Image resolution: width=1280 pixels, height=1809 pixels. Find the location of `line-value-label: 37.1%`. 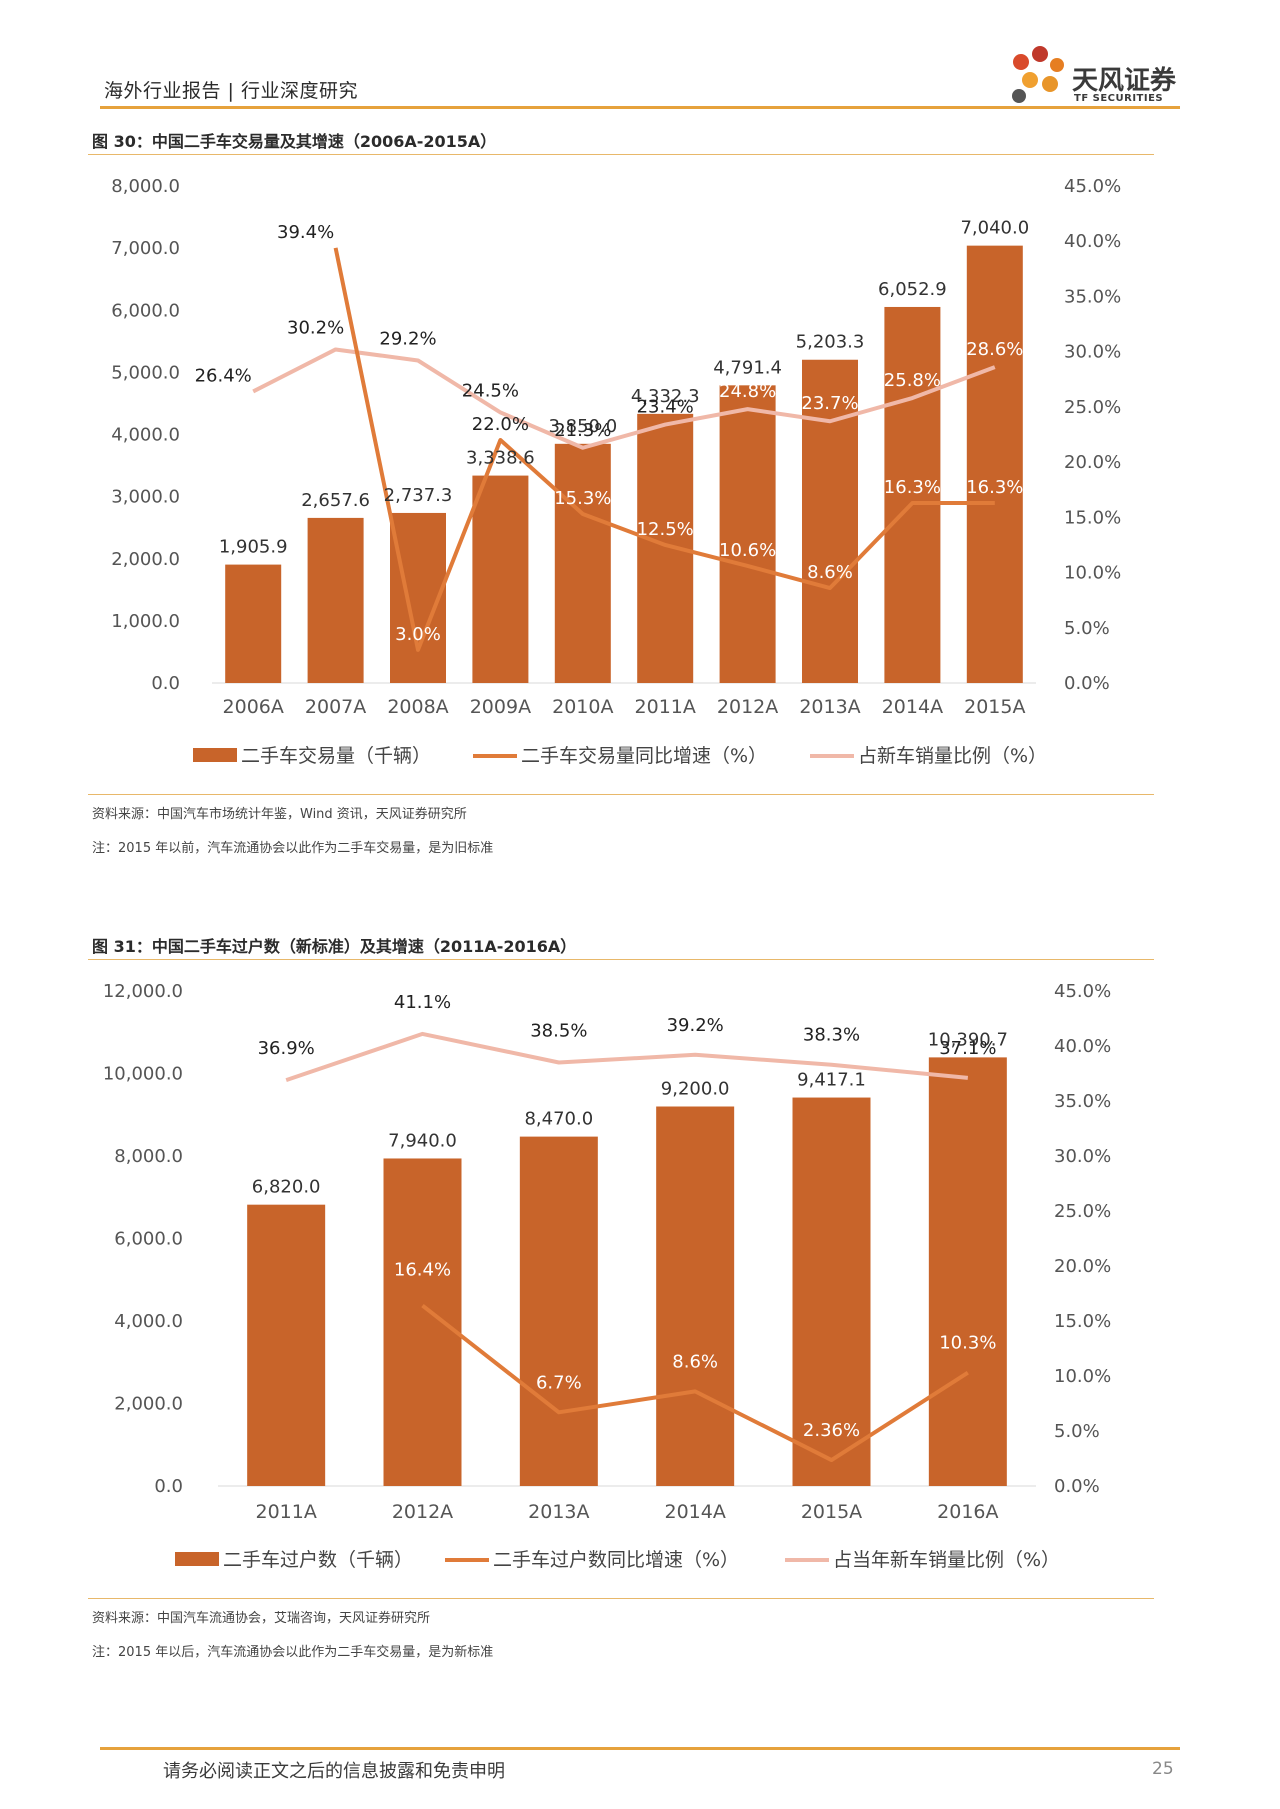

line-value-label: 37.1% is located at coordinates (967, 1048).